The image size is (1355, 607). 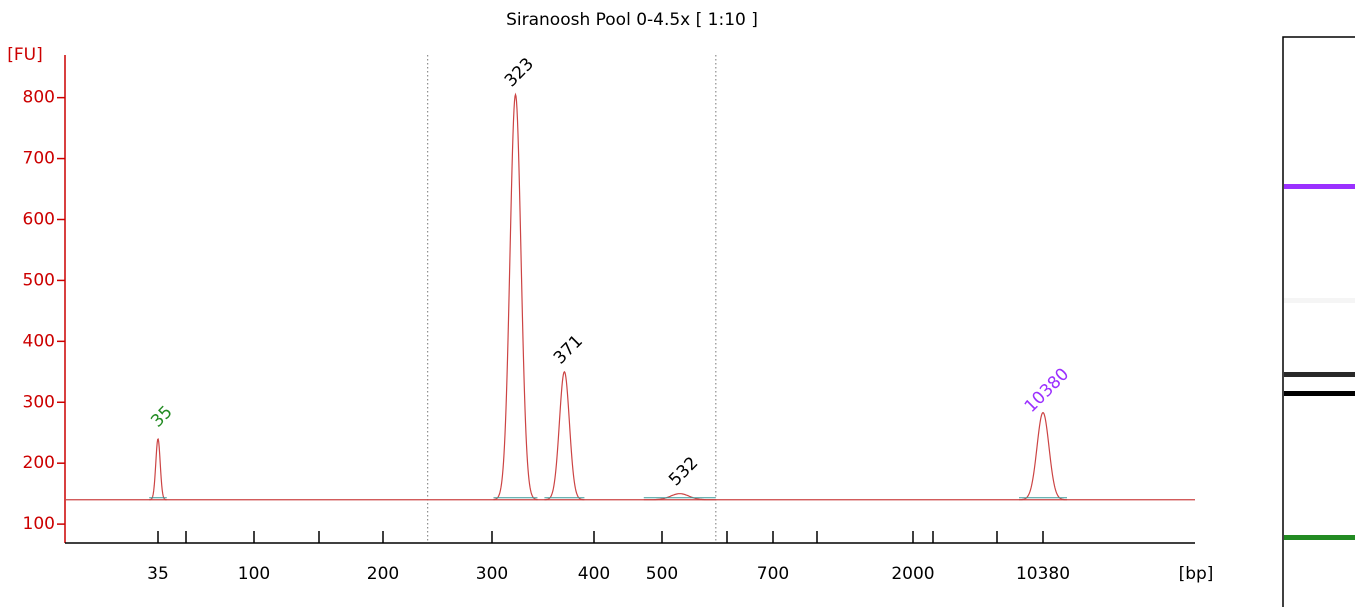 What do you see at coordinates (25, 55) in the screenshot?
I see `y-axis-label: [FU]` at bounding box center [25, 55].